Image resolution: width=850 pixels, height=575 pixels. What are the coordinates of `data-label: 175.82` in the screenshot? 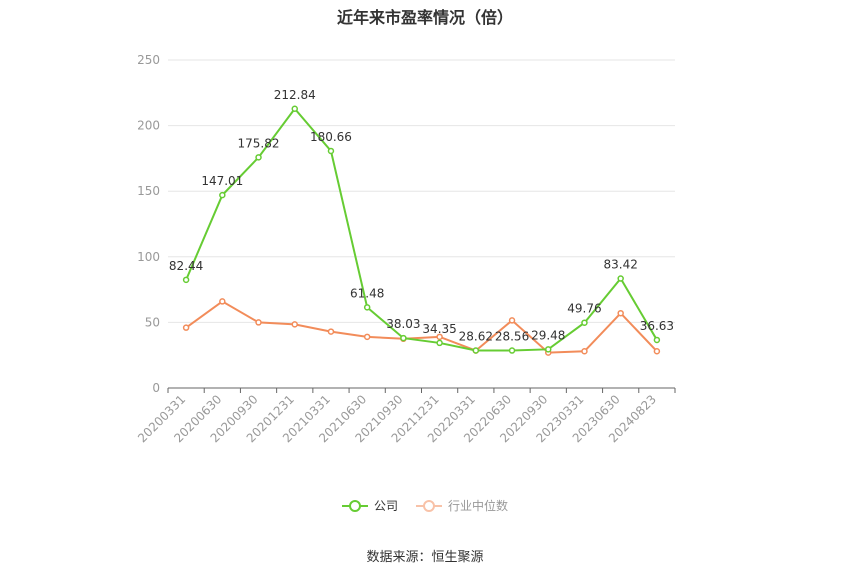 It's located at (259, 143).